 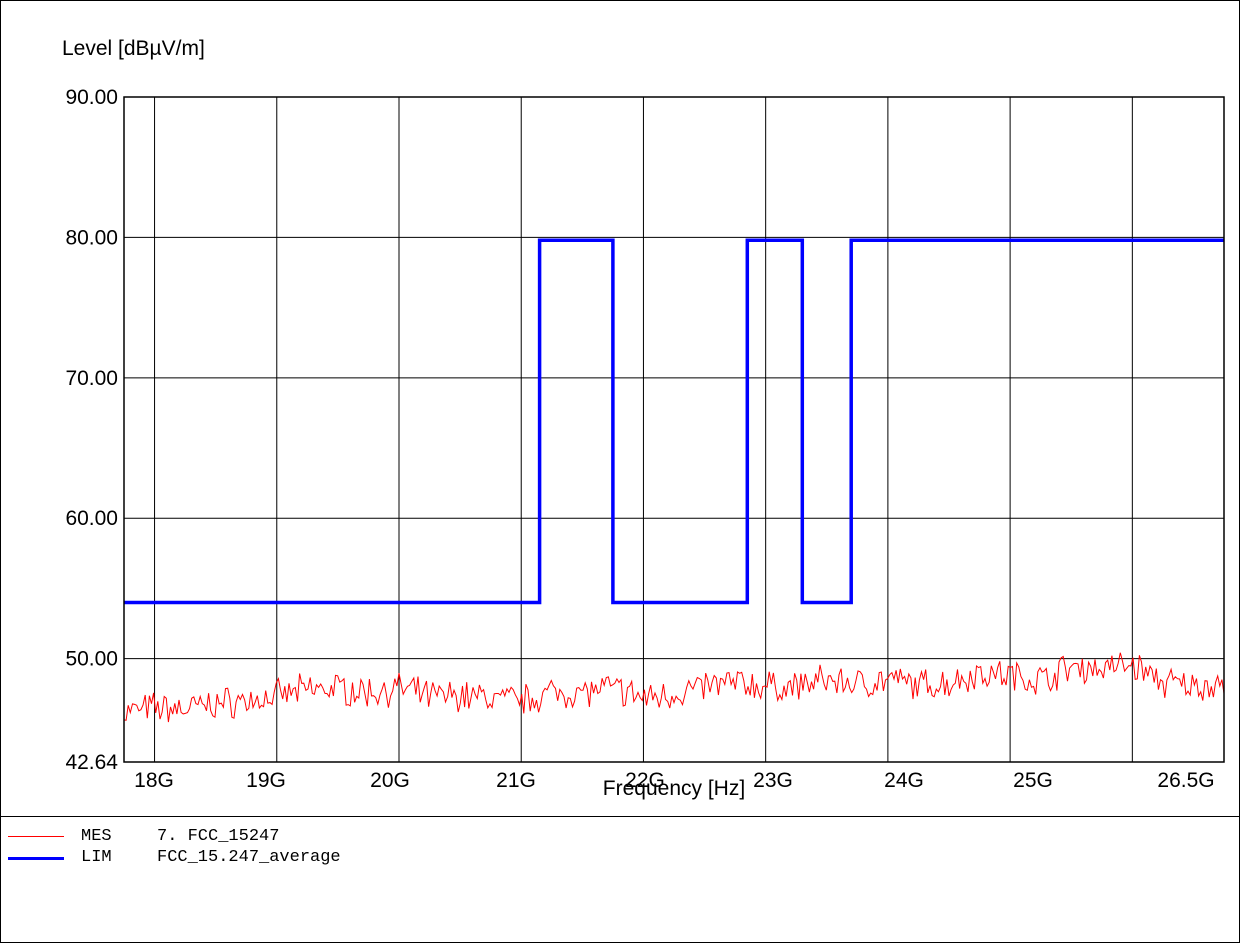 I want to click on legend-swatch-mes, so click(x=36, y=836).